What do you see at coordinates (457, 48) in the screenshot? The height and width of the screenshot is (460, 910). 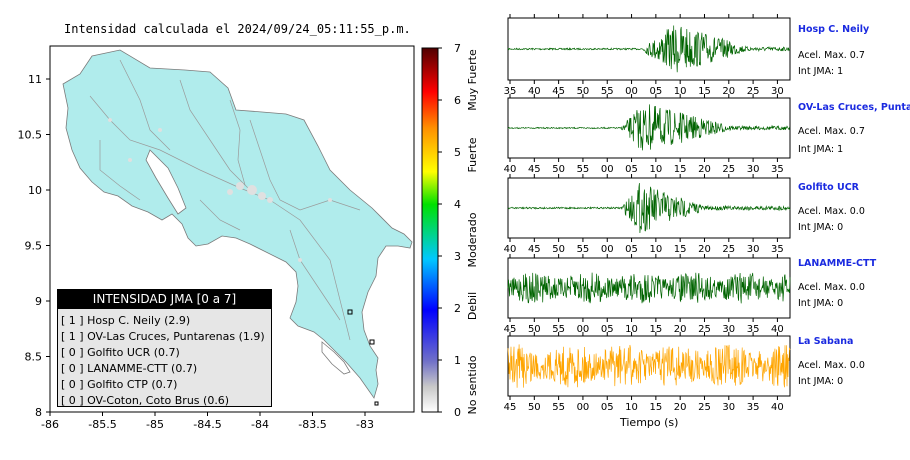 I see `colorbar-tick-label: 7` at bounding box center [457, 48].